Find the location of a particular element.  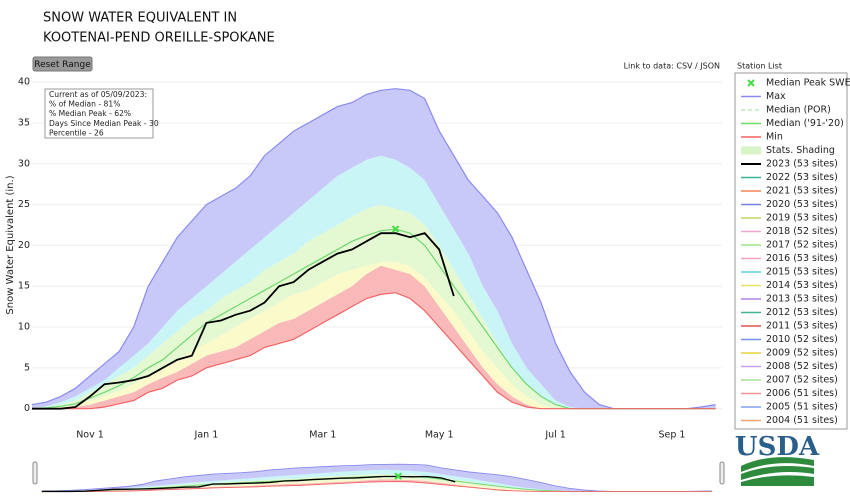

legend-item: Stats. Shading is located at coordinates (788, 150).